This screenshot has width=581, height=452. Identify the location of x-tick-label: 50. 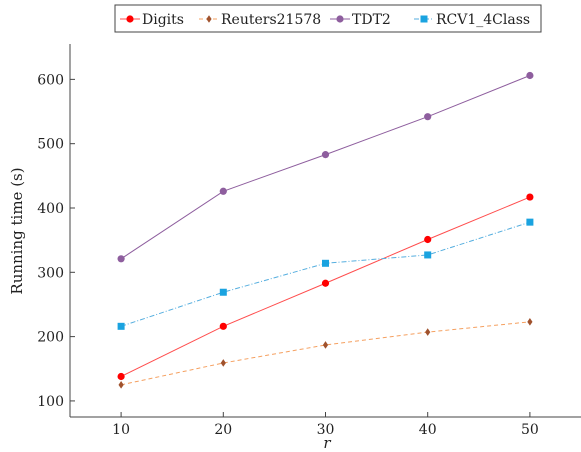
(530, 430).